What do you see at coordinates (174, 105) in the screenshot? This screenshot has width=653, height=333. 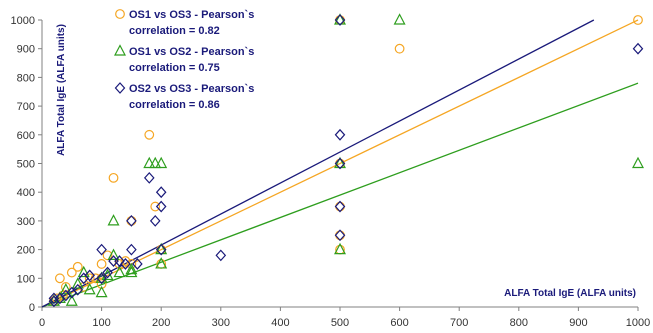 I see `legend-label: correlation = 0.86` at bounding box center [174, 105].